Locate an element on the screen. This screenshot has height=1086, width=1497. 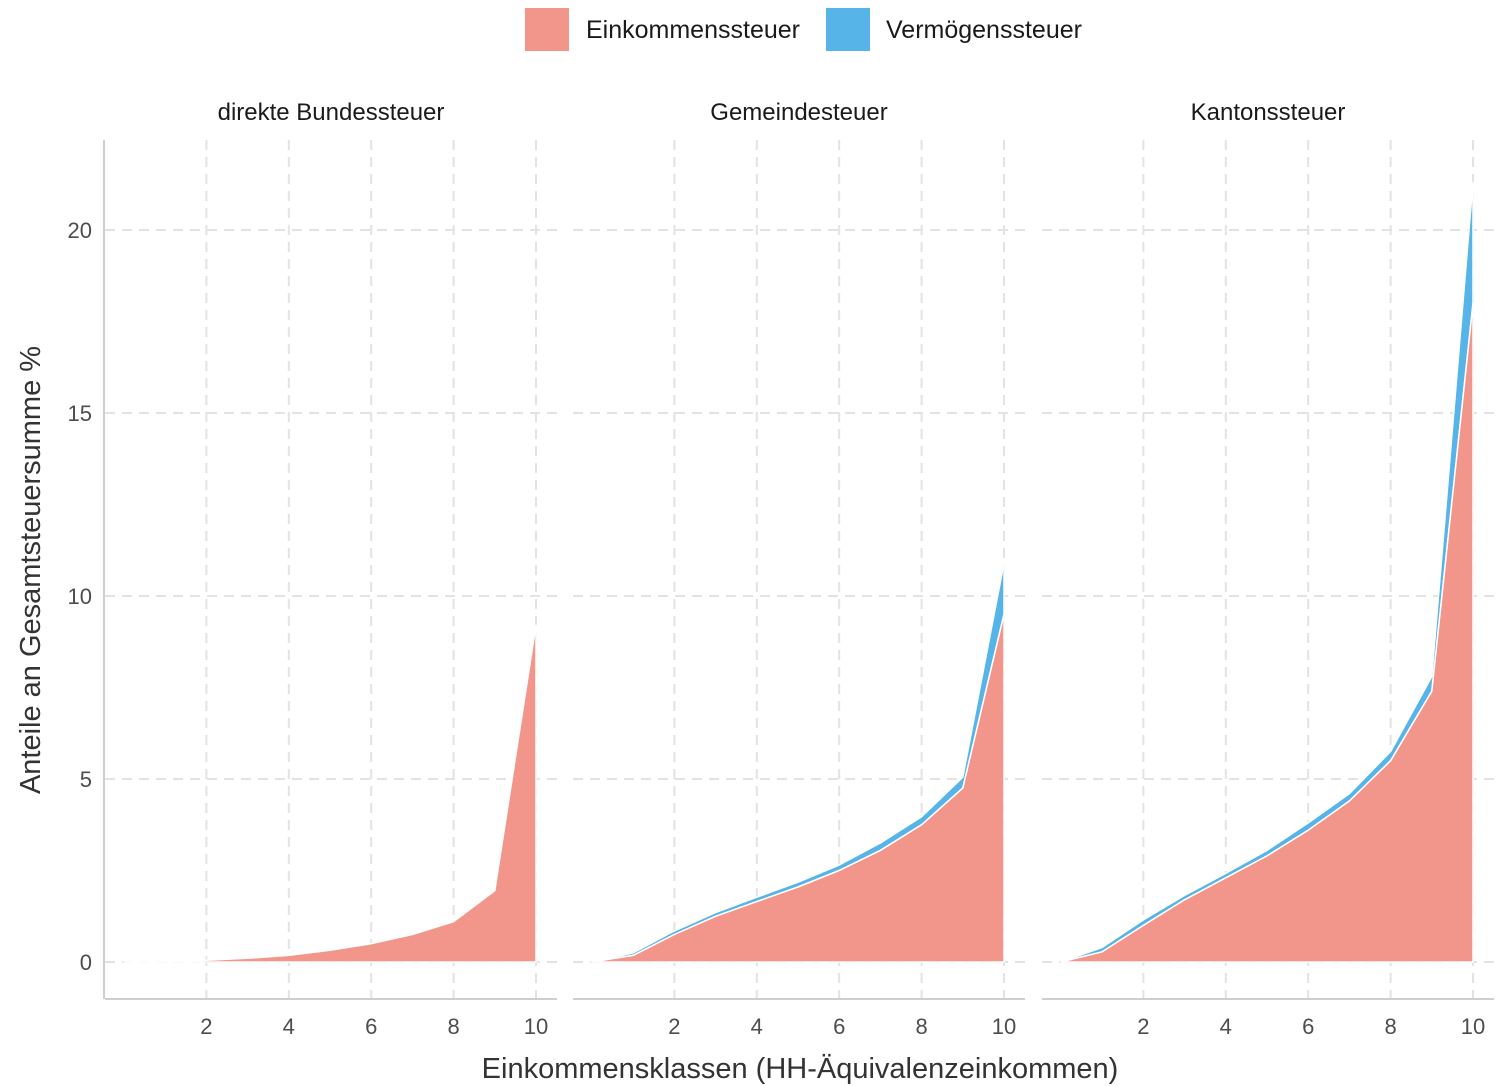
legend-label-2: Vermögenssteuer is located at coordinates (984, 30).